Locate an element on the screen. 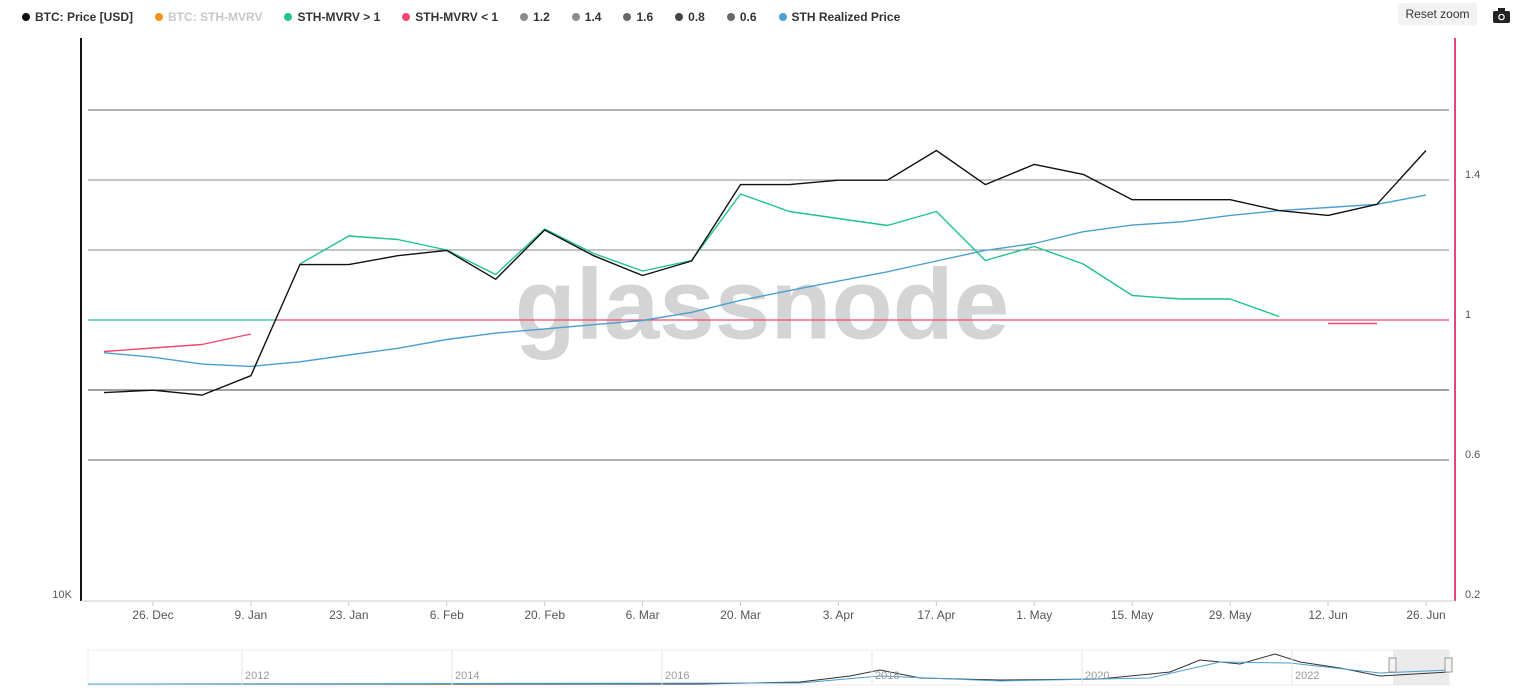  navigator-year: 2022 is located at coordinates (1307, 676).